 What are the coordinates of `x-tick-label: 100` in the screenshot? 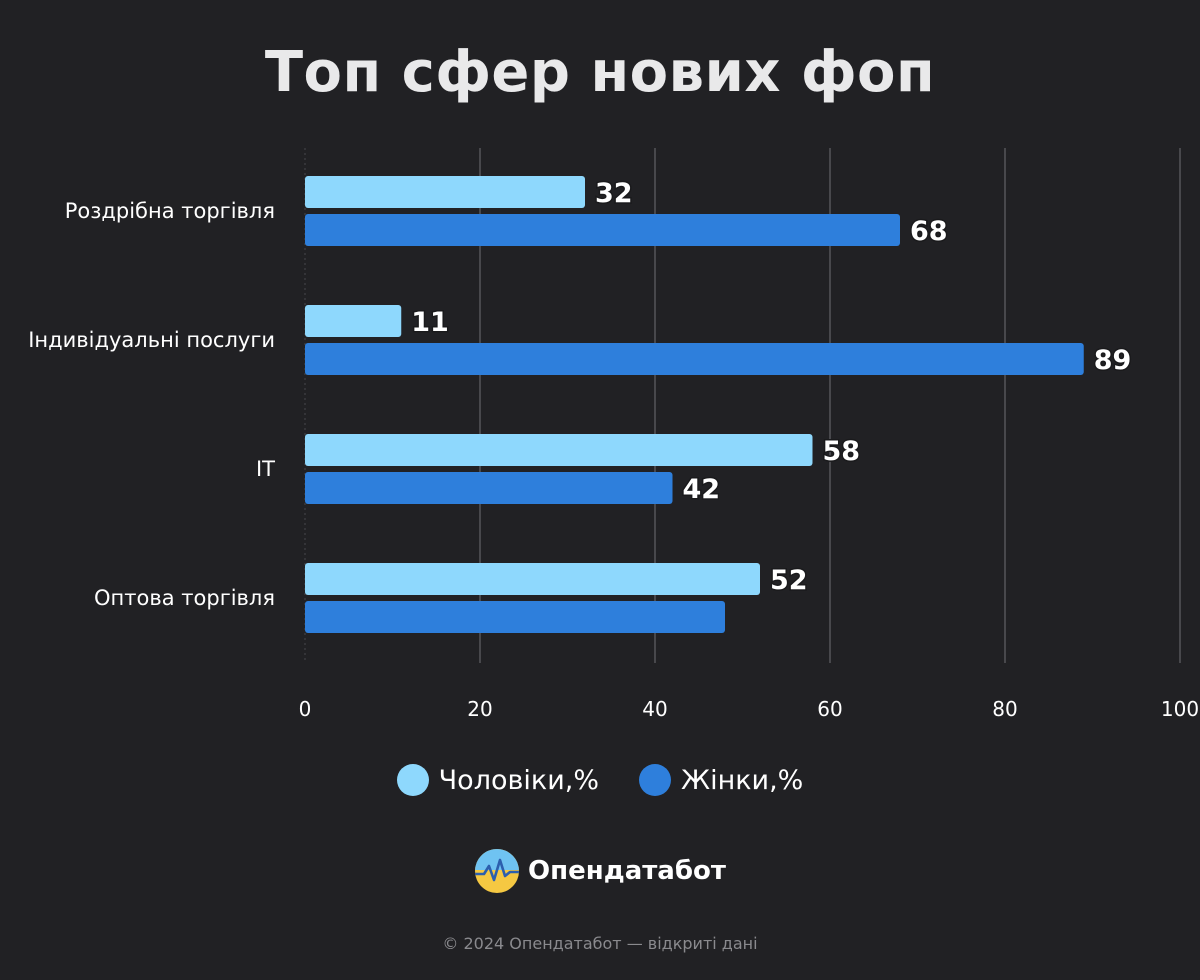 It's located at (1180, 709).